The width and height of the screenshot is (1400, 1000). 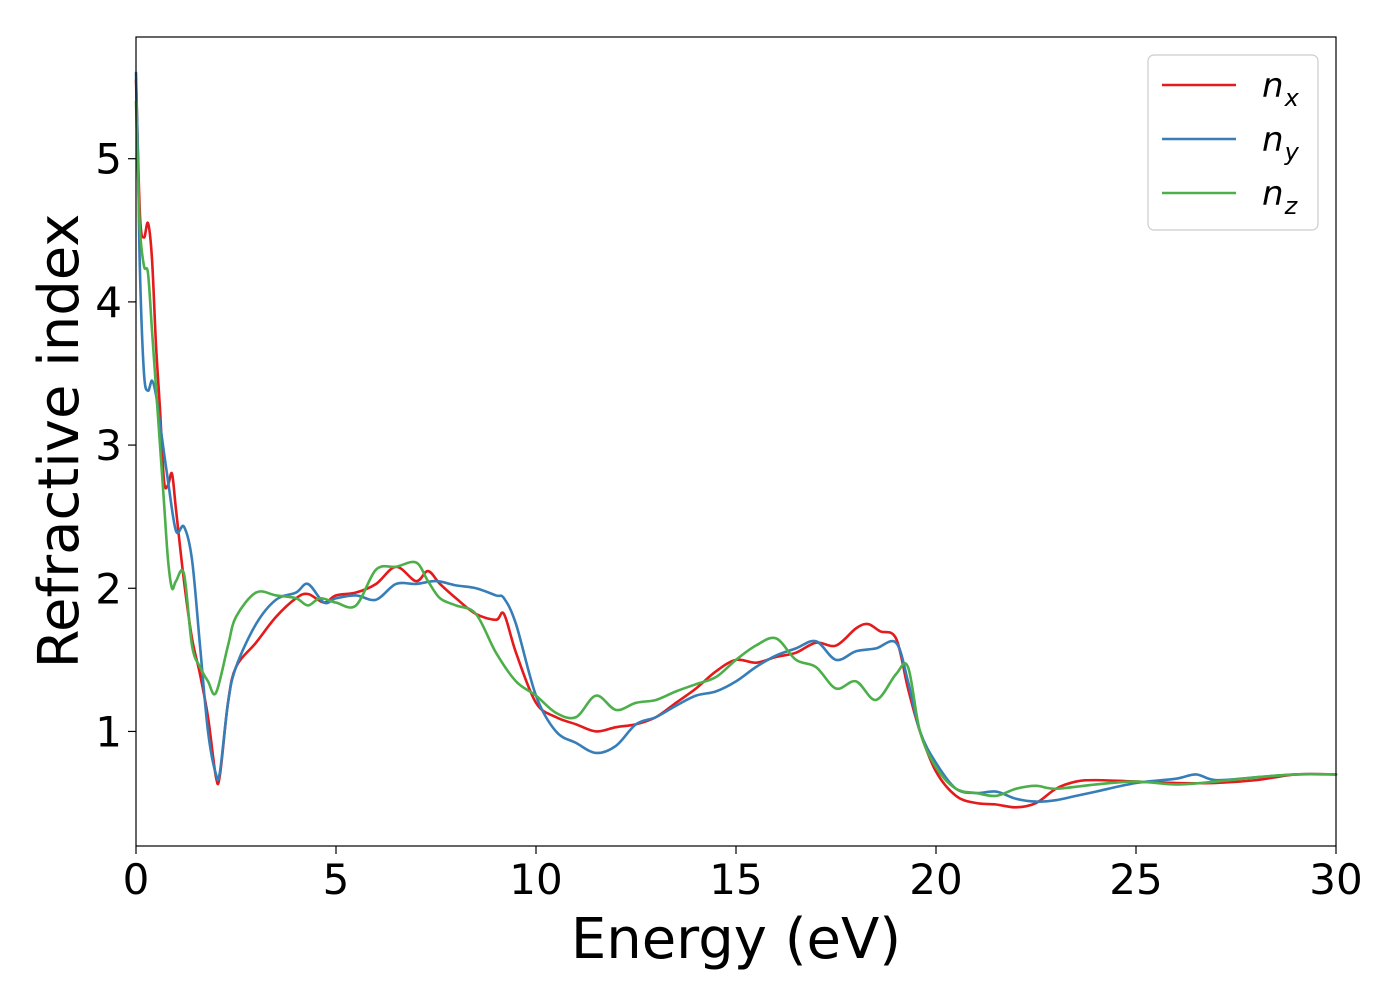 I want to click on x-tick-label: 25, so click(x=1135, y=879).